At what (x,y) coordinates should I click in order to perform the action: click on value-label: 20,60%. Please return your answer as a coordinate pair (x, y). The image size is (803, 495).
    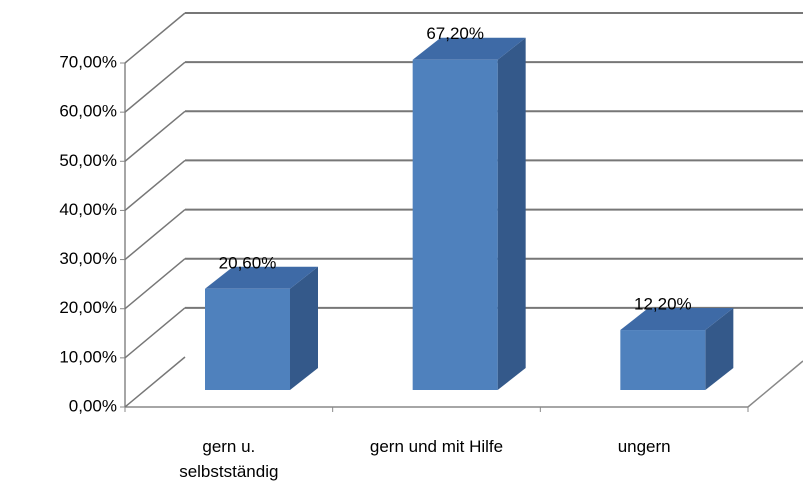
    Looking at the image, I should click on (248, 262).